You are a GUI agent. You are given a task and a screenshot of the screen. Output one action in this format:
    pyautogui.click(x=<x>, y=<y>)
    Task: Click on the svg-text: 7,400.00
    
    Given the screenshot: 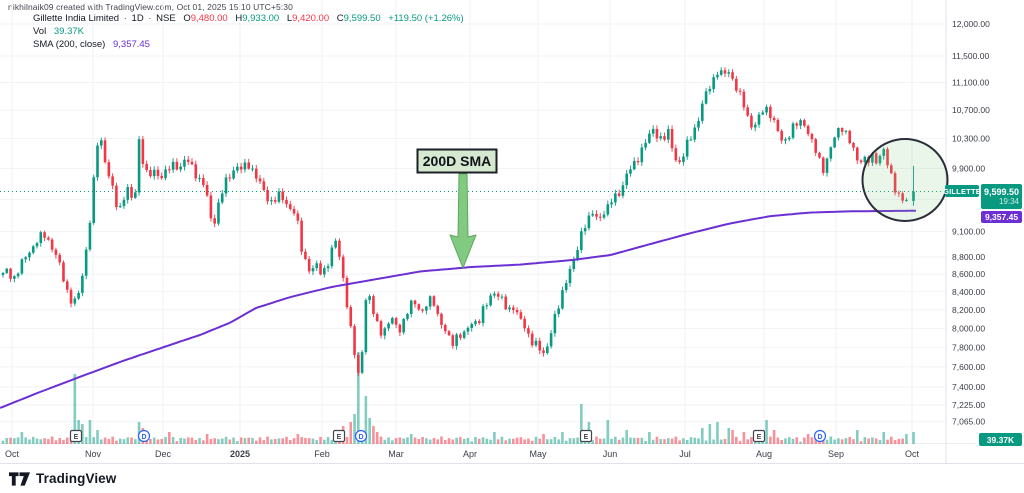 What is the action you would take?
    pyautogui.click(x=968, y=387)
    